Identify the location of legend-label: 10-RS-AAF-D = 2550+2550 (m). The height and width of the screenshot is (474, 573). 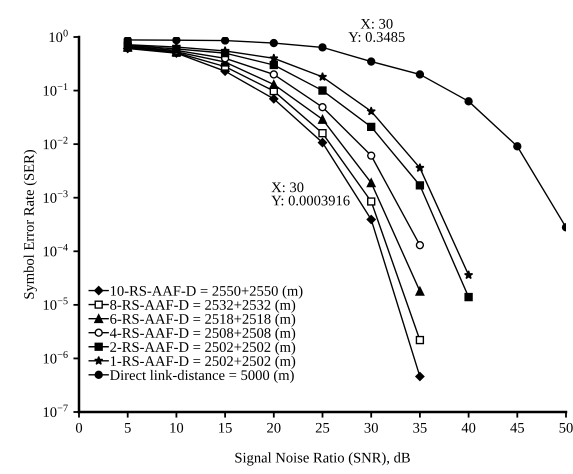
(206, 292).